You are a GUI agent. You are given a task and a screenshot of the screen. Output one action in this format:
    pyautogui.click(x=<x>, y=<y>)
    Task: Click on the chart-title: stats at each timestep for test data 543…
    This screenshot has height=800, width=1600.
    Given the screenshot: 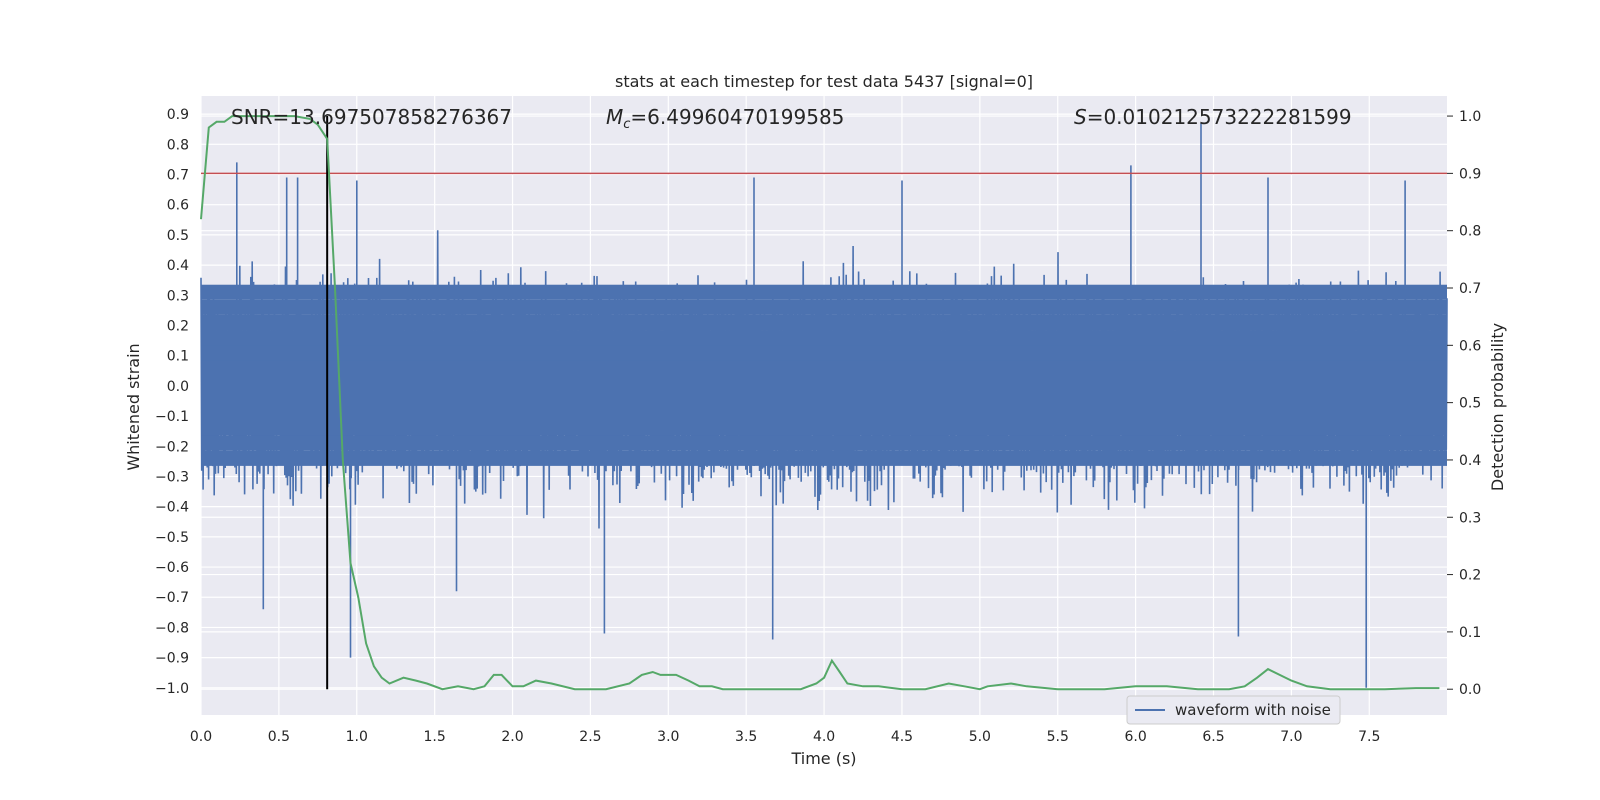 What is the action you would take?
    pyautogui.click(x=824, y=81)
    